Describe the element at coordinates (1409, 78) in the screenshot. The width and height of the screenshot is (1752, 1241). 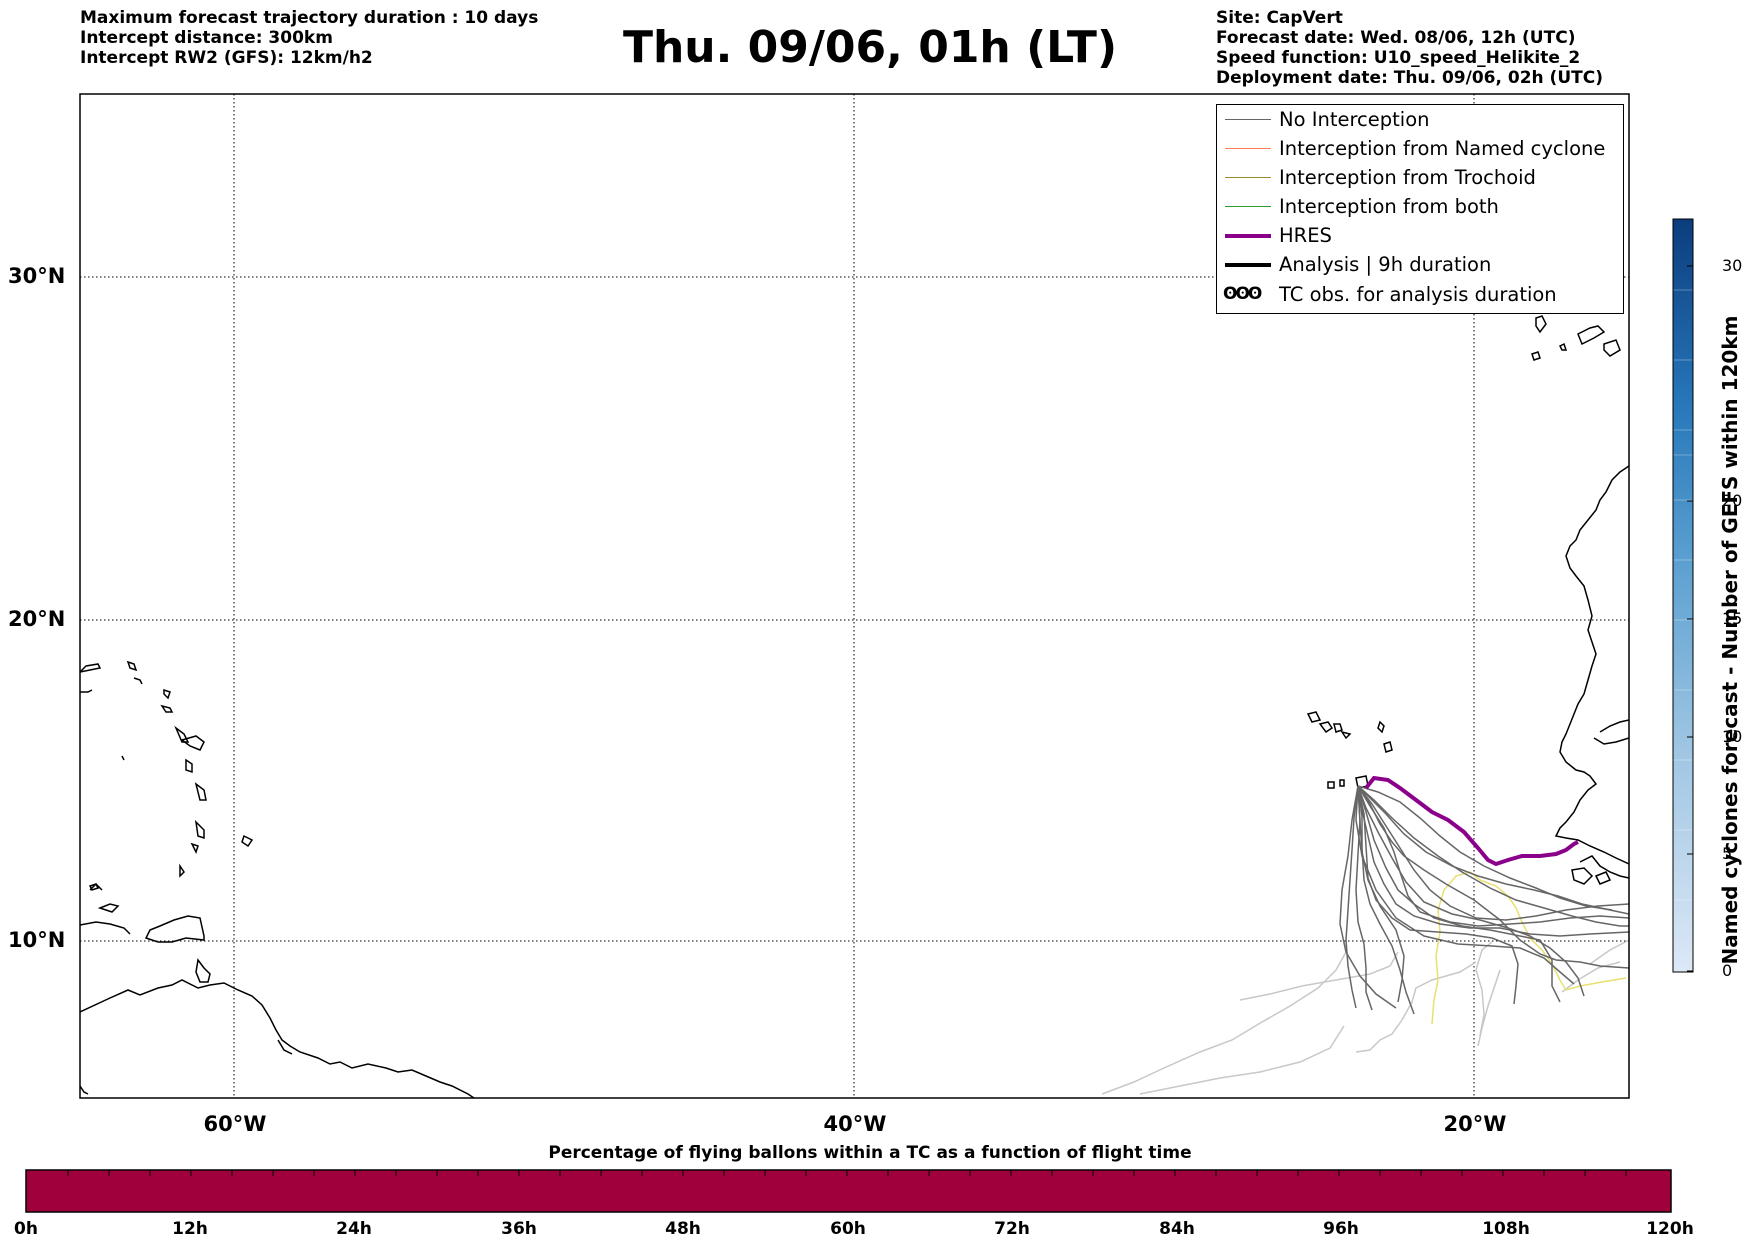
I see `header-deployment-date: Deployment date: Thu. 09/06, 02h (UTC)` at that location.